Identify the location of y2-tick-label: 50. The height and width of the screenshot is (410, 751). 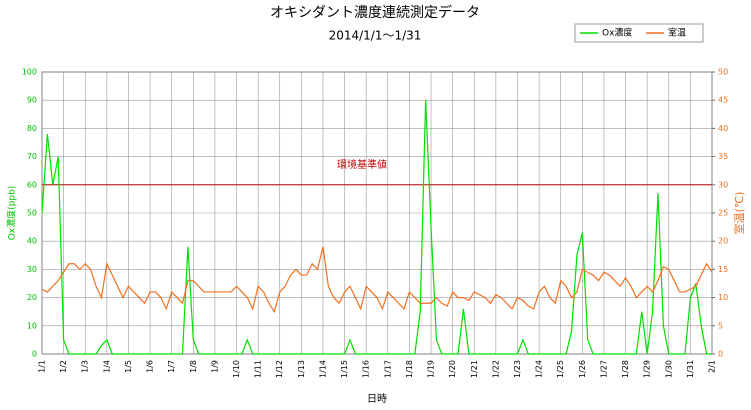
(723, 72).